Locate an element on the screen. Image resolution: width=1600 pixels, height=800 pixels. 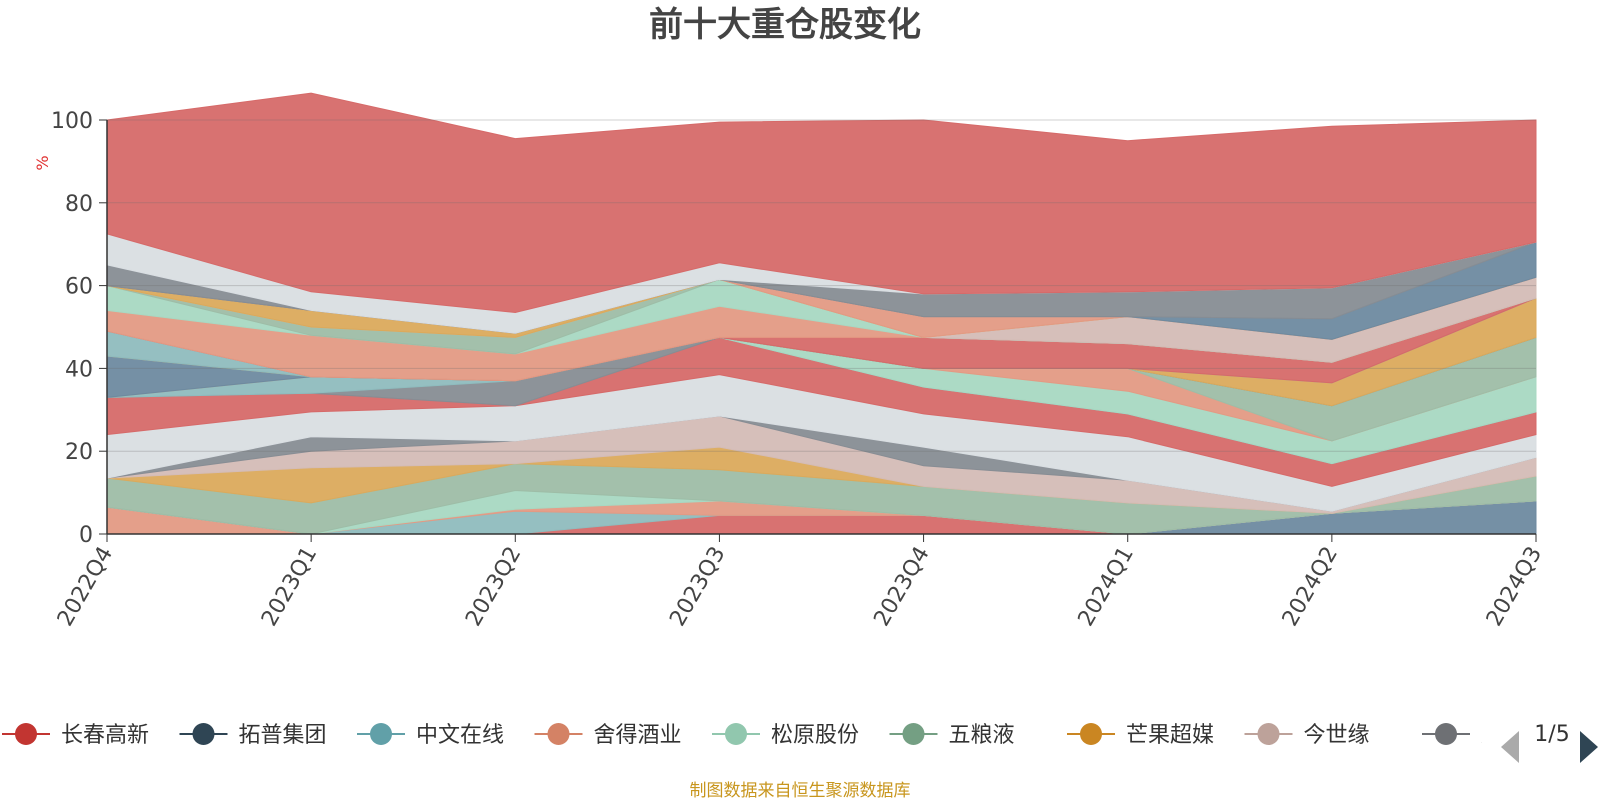
legend-label: 长春高新 is located at coordinates (105, 735).